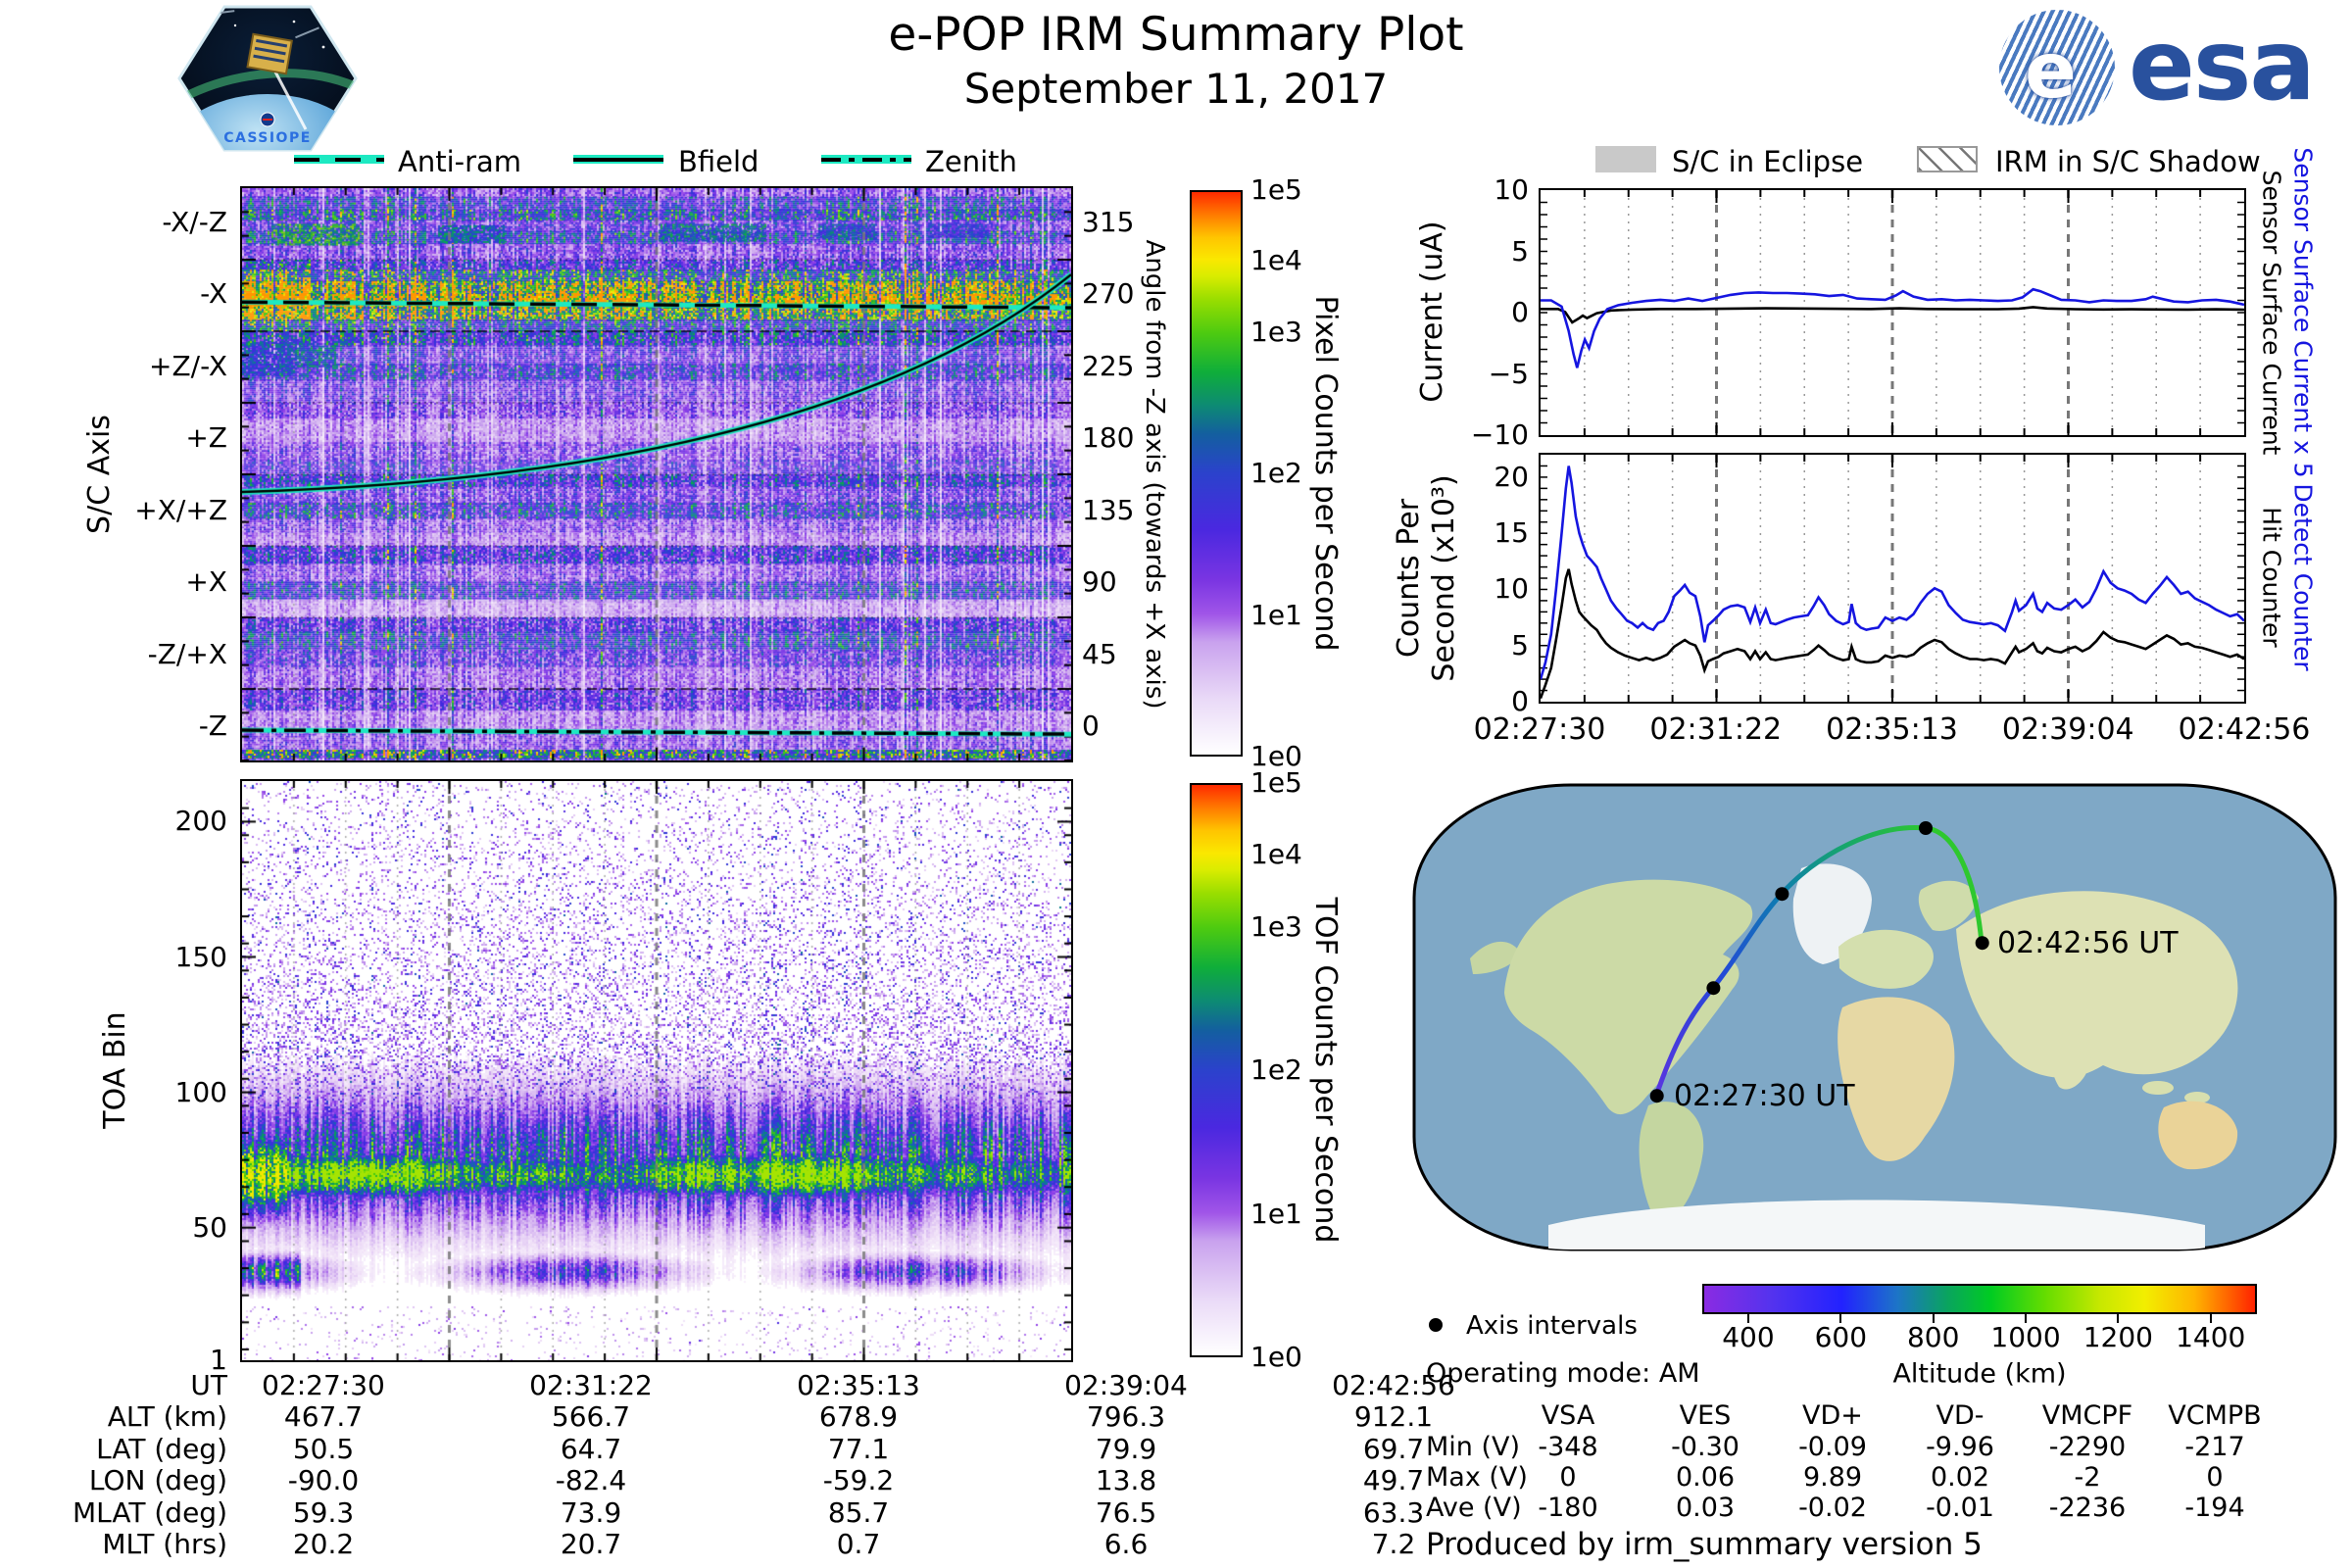  What do you see at coordinates (1393, 1480) in the screenshot?
I see `ephemeris-value: 49.7` at bounding box center [1393, 1480].